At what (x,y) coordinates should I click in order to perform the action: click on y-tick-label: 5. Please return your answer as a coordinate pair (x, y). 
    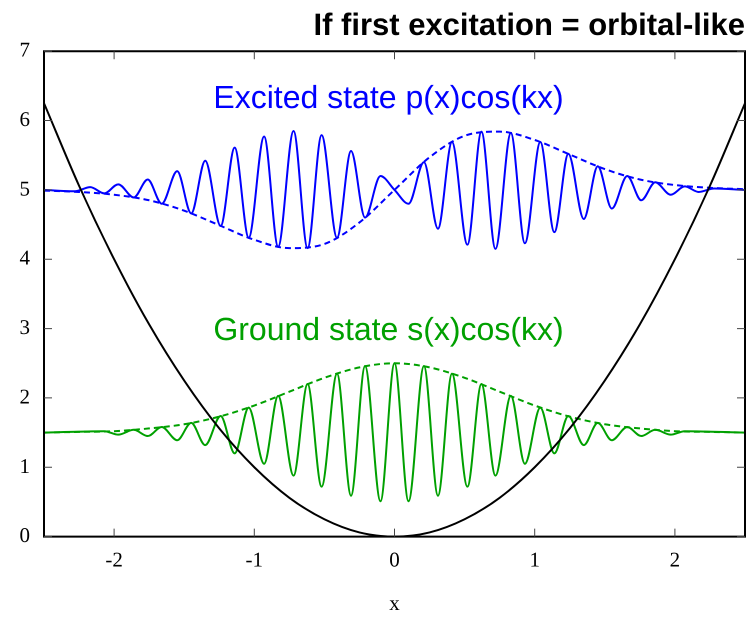
    Looking at the image, I should click on (25, 188).